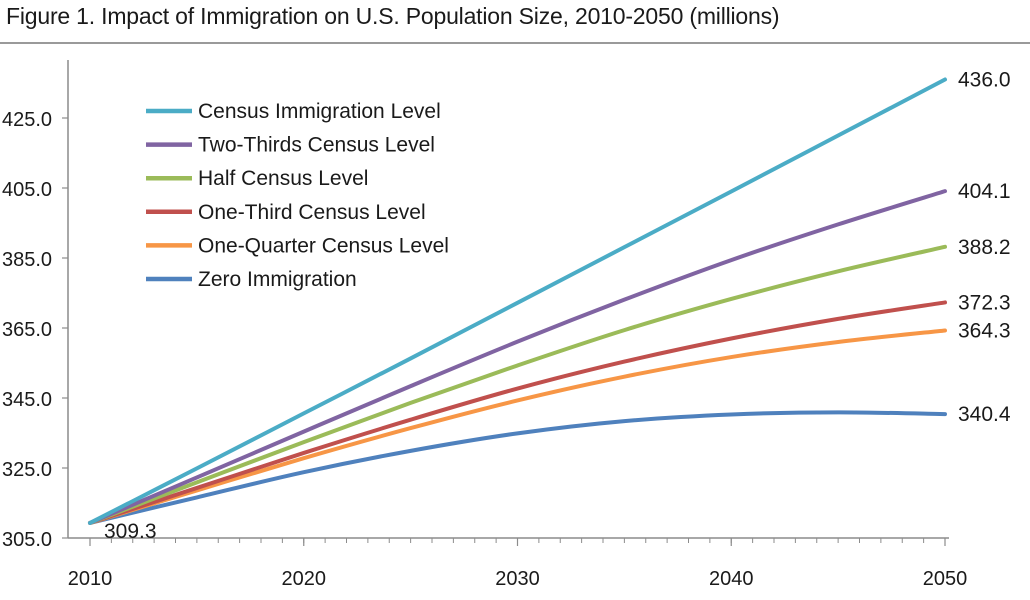  Describe the element at coordinates (130, 531) in the screenshot. I see `start-value-label: 309.3` at that location.